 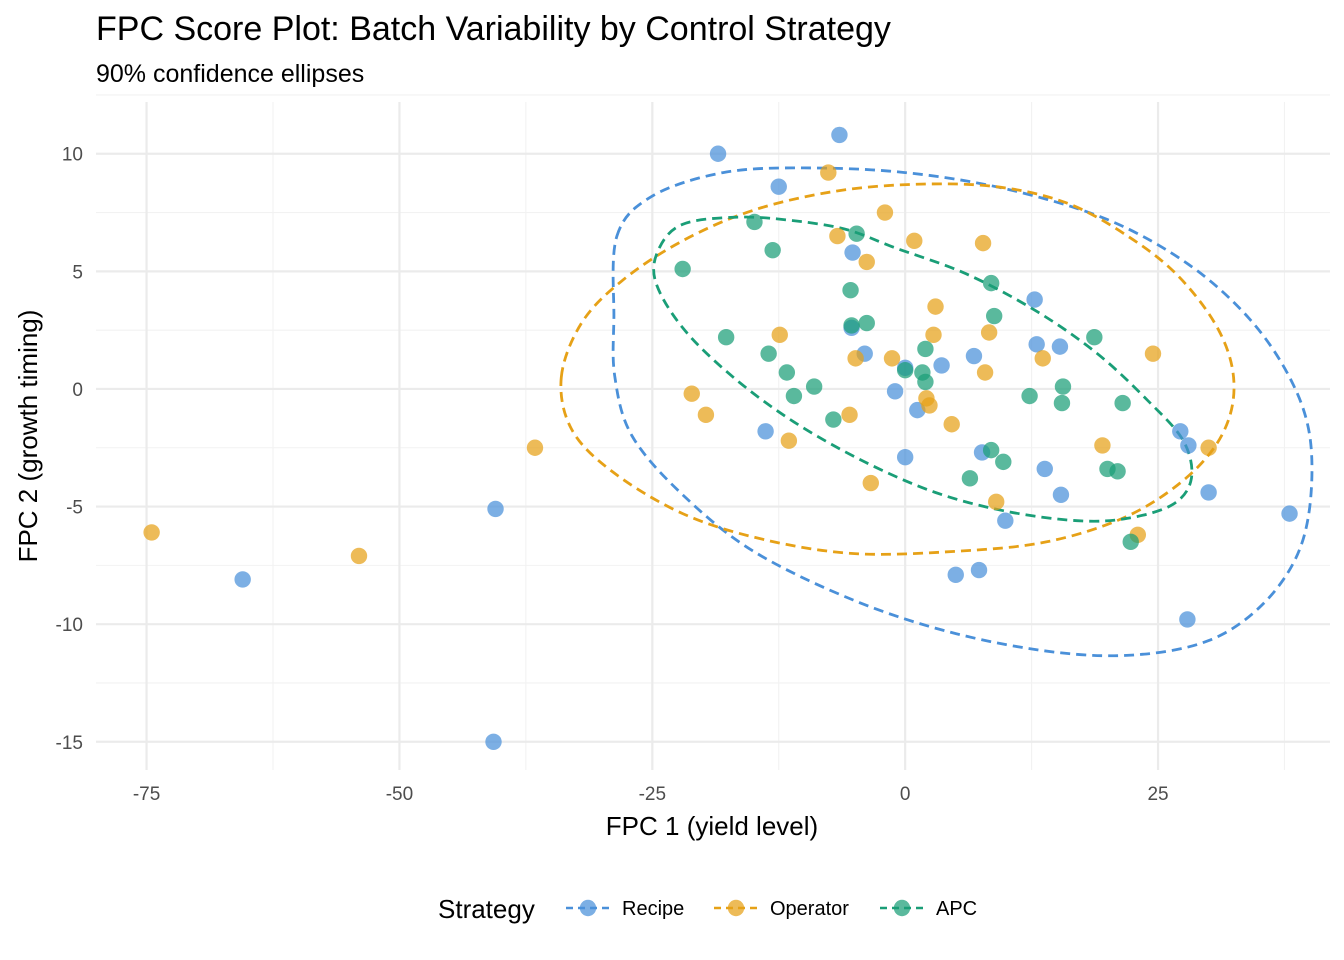 I want to click on legend-key-recipe, so click(x=588, y=908).